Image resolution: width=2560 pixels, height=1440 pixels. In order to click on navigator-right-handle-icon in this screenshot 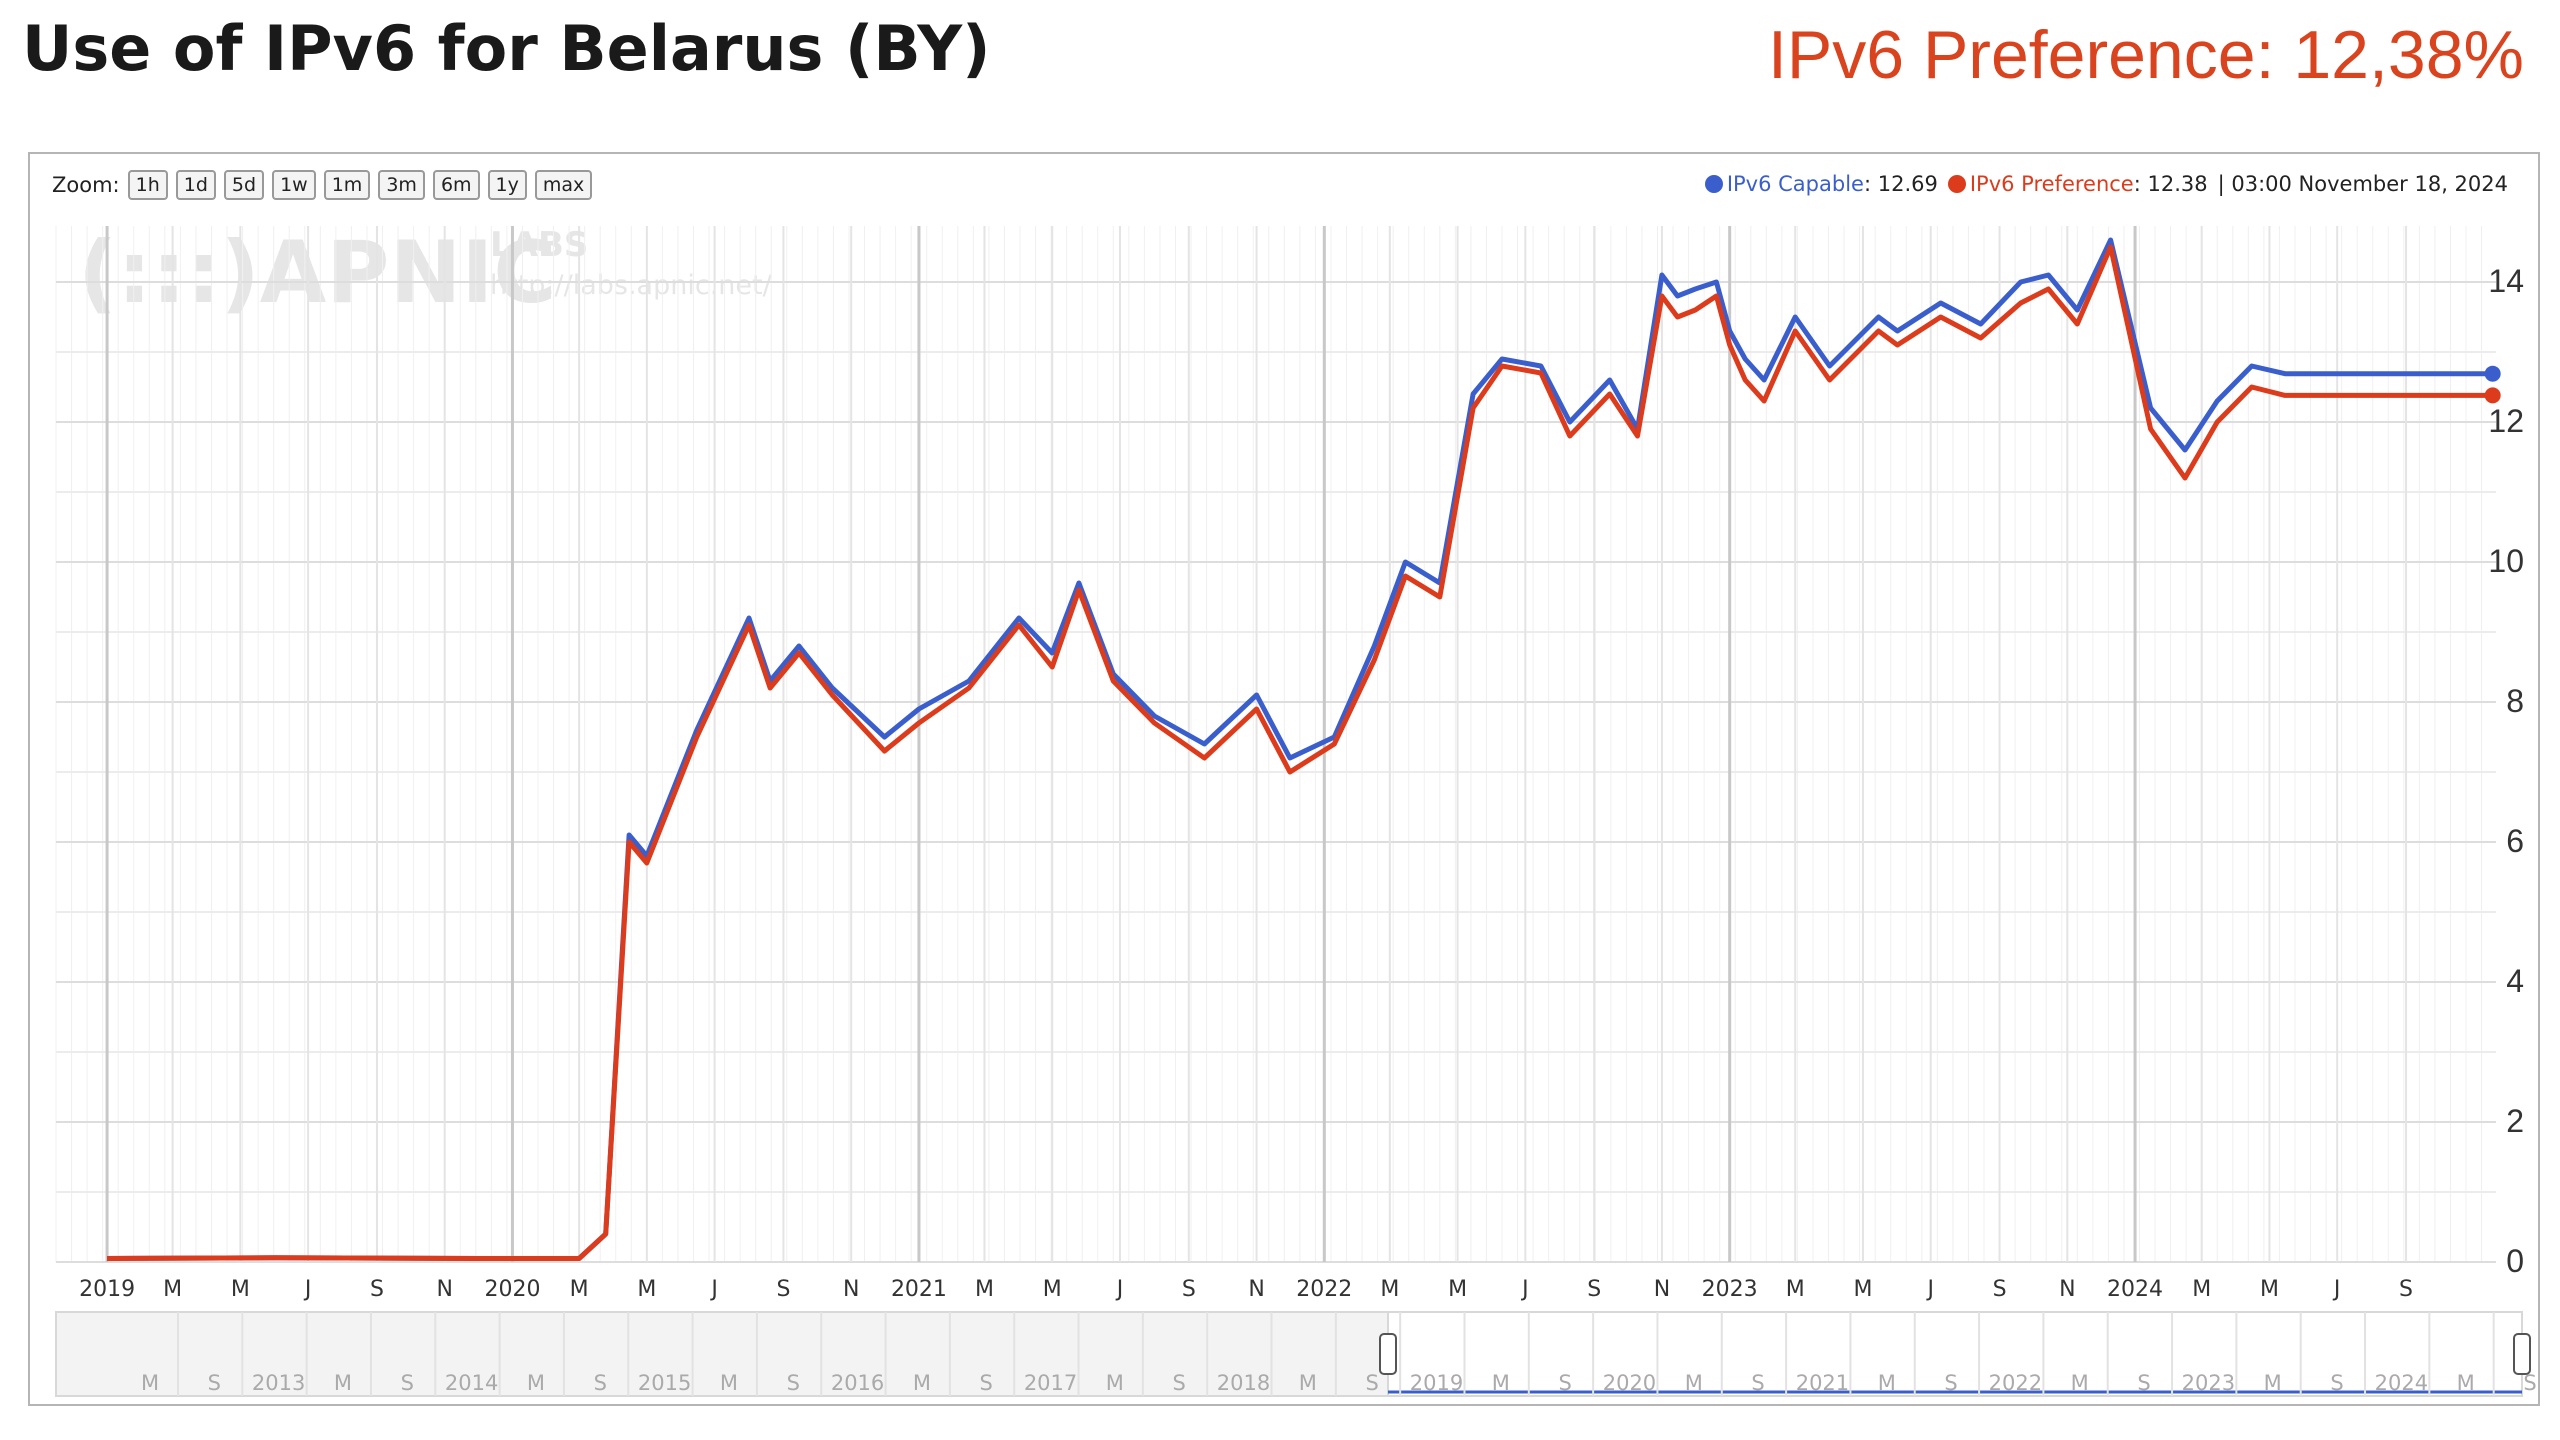, I will do `click(2522, 1354)`.